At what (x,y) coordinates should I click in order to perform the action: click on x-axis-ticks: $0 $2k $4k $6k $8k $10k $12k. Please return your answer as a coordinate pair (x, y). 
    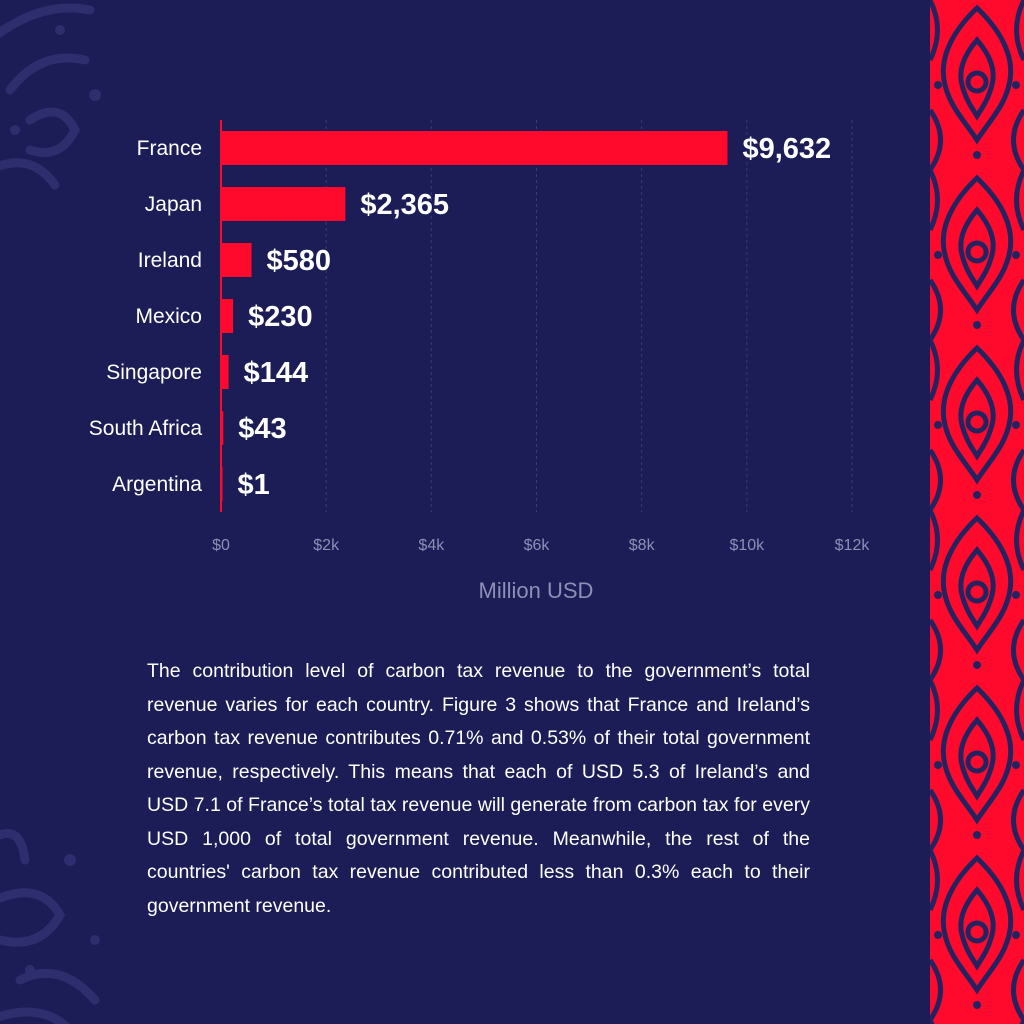
    Looking at the image, I should click on (541, 545).